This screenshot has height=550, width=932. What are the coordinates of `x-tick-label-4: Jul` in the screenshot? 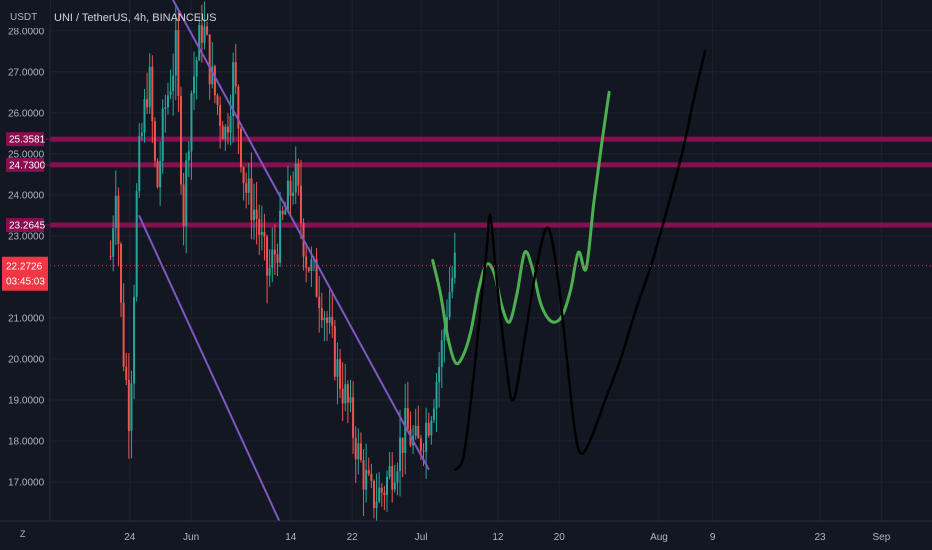 It's located at (421, 537).